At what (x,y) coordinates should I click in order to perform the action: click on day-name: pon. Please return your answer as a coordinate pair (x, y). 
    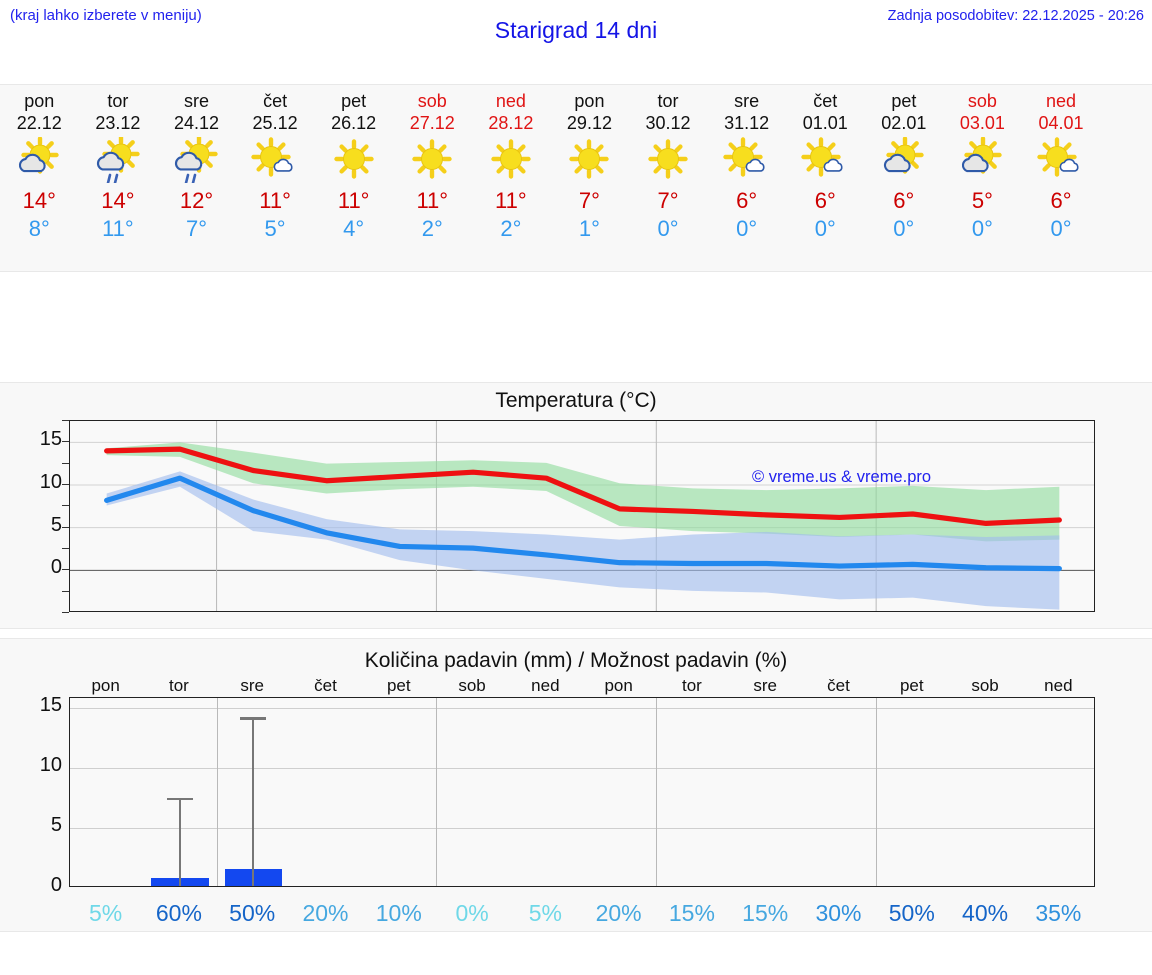
    Looking at the image, I should click on (39, 101).